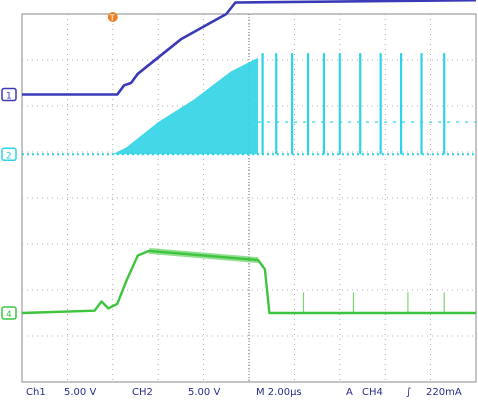 This screenshot has height=406, width=478. Describe the element at coordinates (204, 392) in the screenshot. I see `ch2-scale: 5.00 V` at that location.